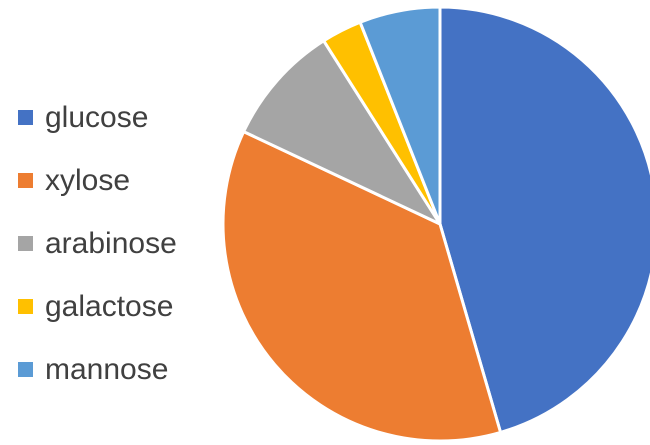 The image size is (650, 445). Describe the element at coordinates (88, 180) in the screenshot. I see `legend-label-xylose: xylose` at that location.